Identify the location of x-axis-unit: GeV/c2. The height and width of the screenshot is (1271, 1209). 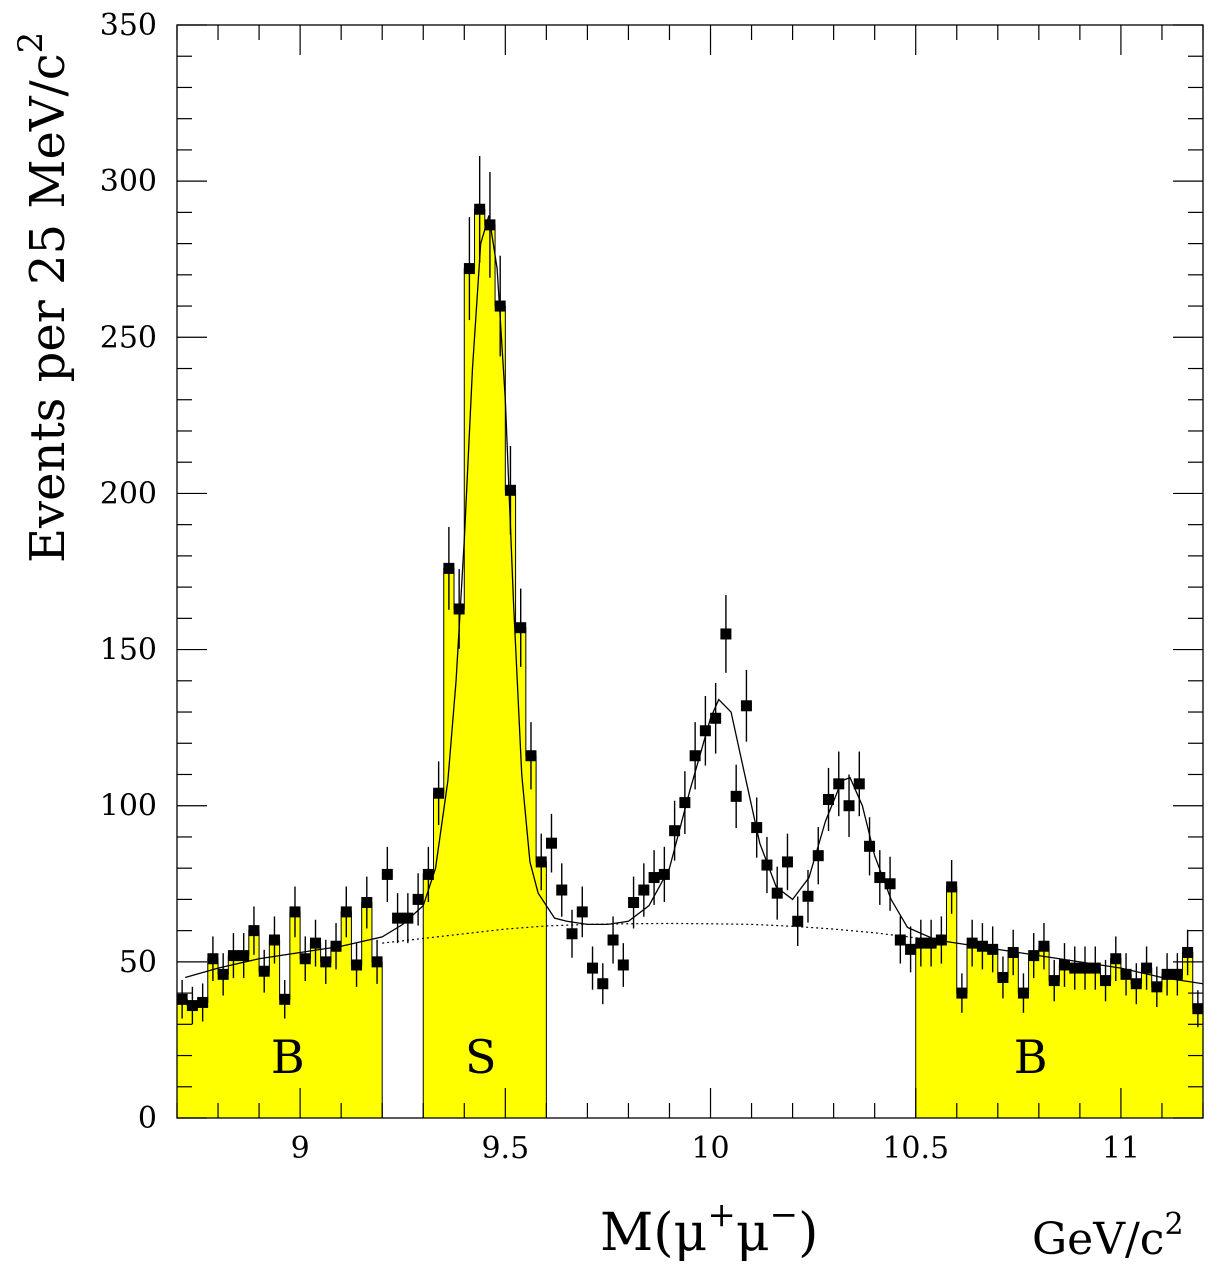
(1108, 1236).